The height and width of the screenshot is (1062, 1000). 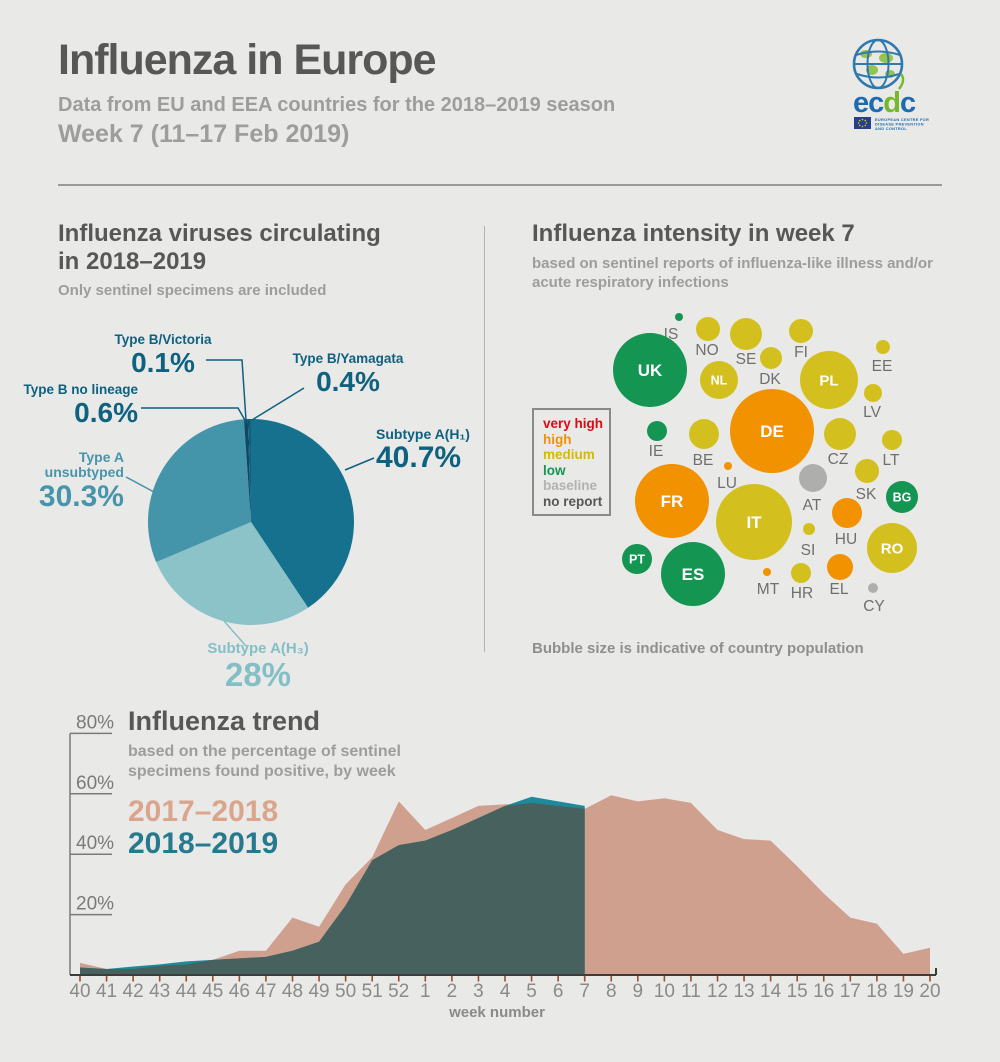 I want to click on country-bubble-FI, so click(x=801, y=331).